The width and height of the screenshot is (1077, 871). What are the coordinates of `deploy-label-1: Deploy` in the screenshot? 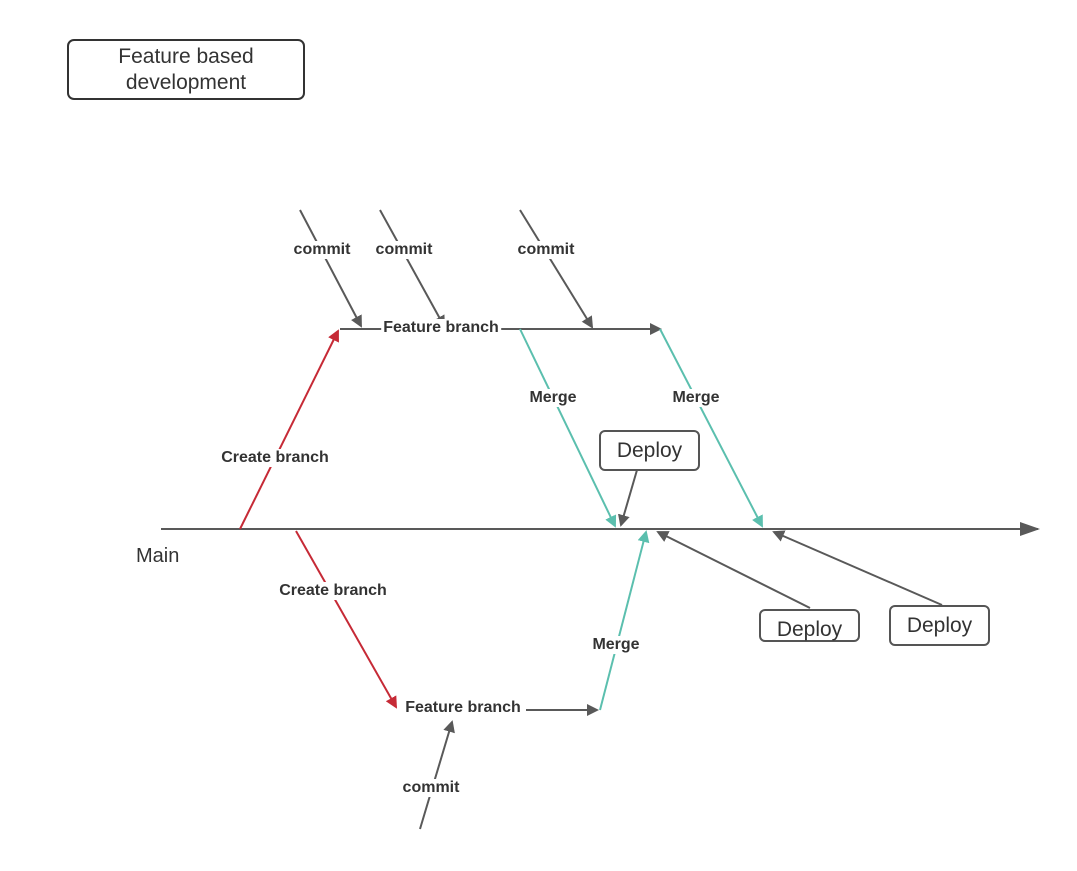 It's located at (649, 450).